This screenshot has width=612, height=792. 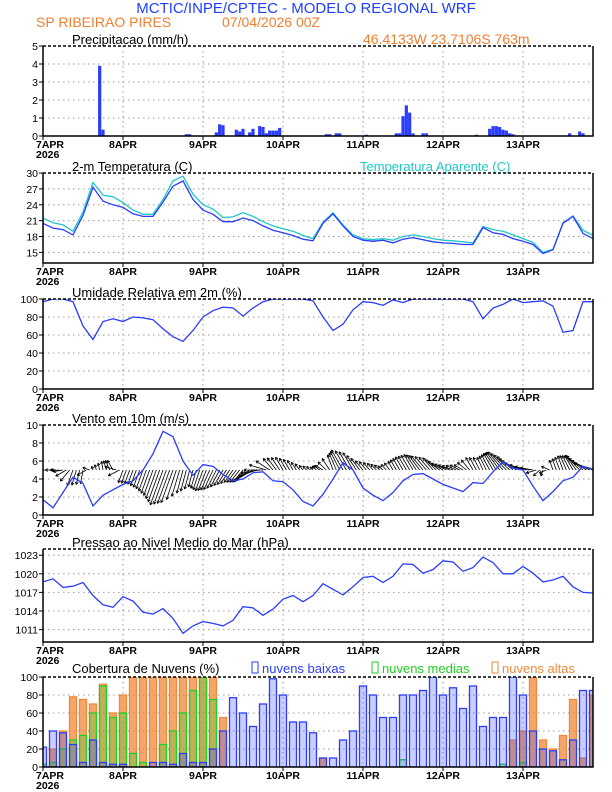 What do you see at coordinates (32, 336) in the screenshot?
I see `y-tick-label: 60` at bounding box center [32, 336].